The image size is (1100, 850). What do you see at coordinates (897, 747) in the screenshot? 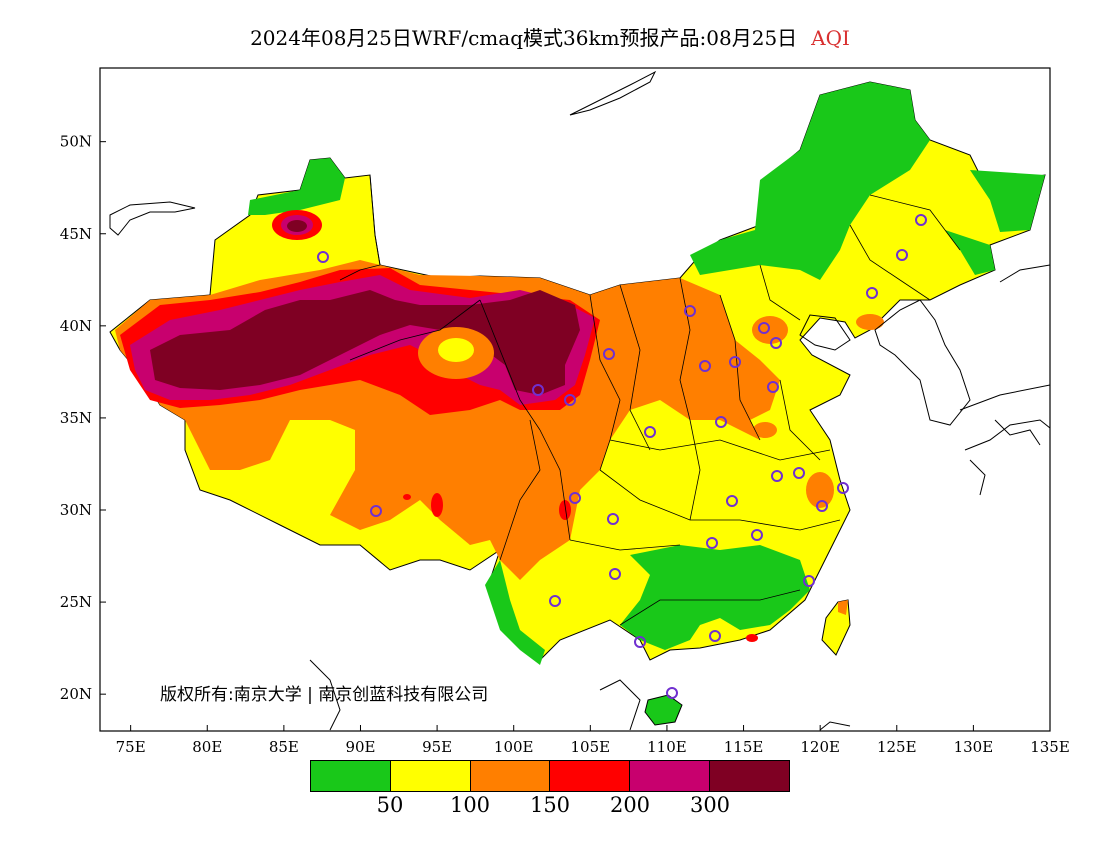
I see `x-tick-label: 125E` at bounding box center [897, 747].